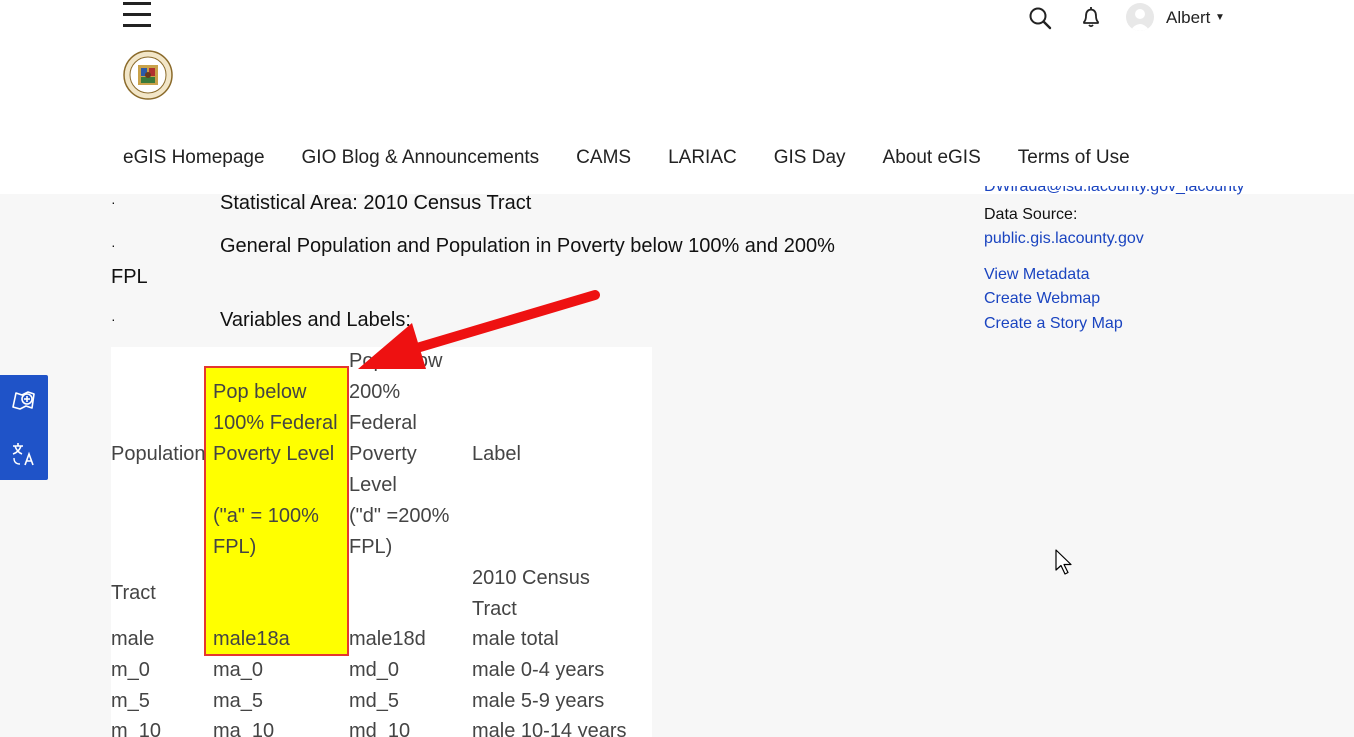 The height and width of the screenshot is (737, 1354). Describe the element at coordinates (1040, 18) in the screenshot. I see `search-icon` at that location.